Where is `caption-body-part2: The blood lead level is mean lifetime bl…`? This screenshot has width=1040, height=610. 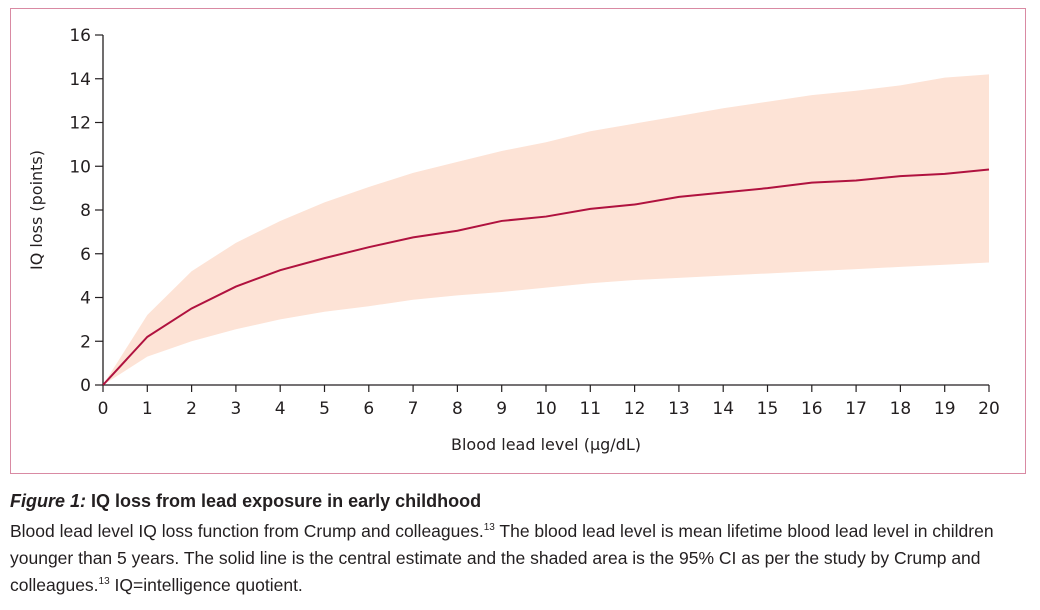
caption-body-part2: The blood lead level is mean lifetime bl… is located at coordinates (502, 558).